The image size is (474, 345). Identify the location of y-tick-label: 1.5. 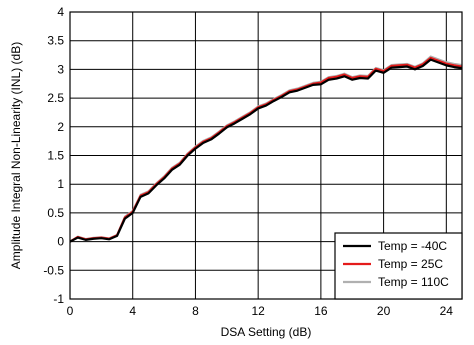
(55, 156).